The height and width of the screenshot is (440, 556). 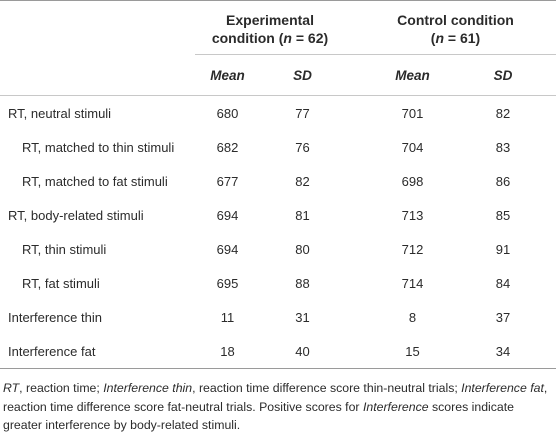 I want to click on cell-value: 91, so click(x=503, y=249).